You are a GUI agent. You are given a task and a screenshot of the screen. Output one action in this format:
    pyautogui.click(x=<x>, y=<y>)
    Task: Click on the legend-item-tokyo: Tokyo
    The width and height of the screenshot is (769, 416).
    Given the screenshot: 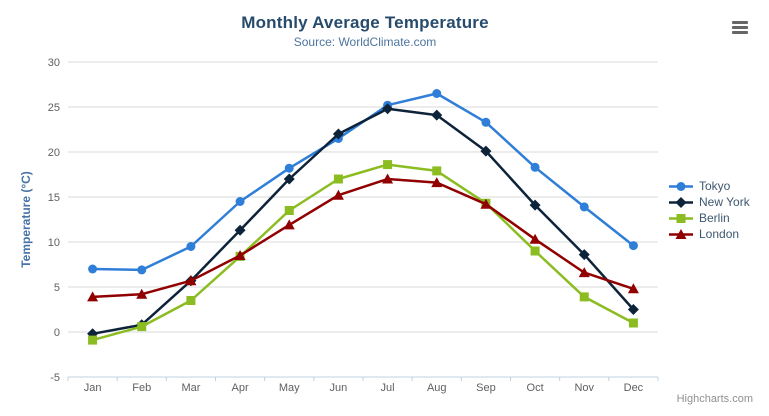 What is the action you would take?
    pyautogui.click(x=709, y=186)
    